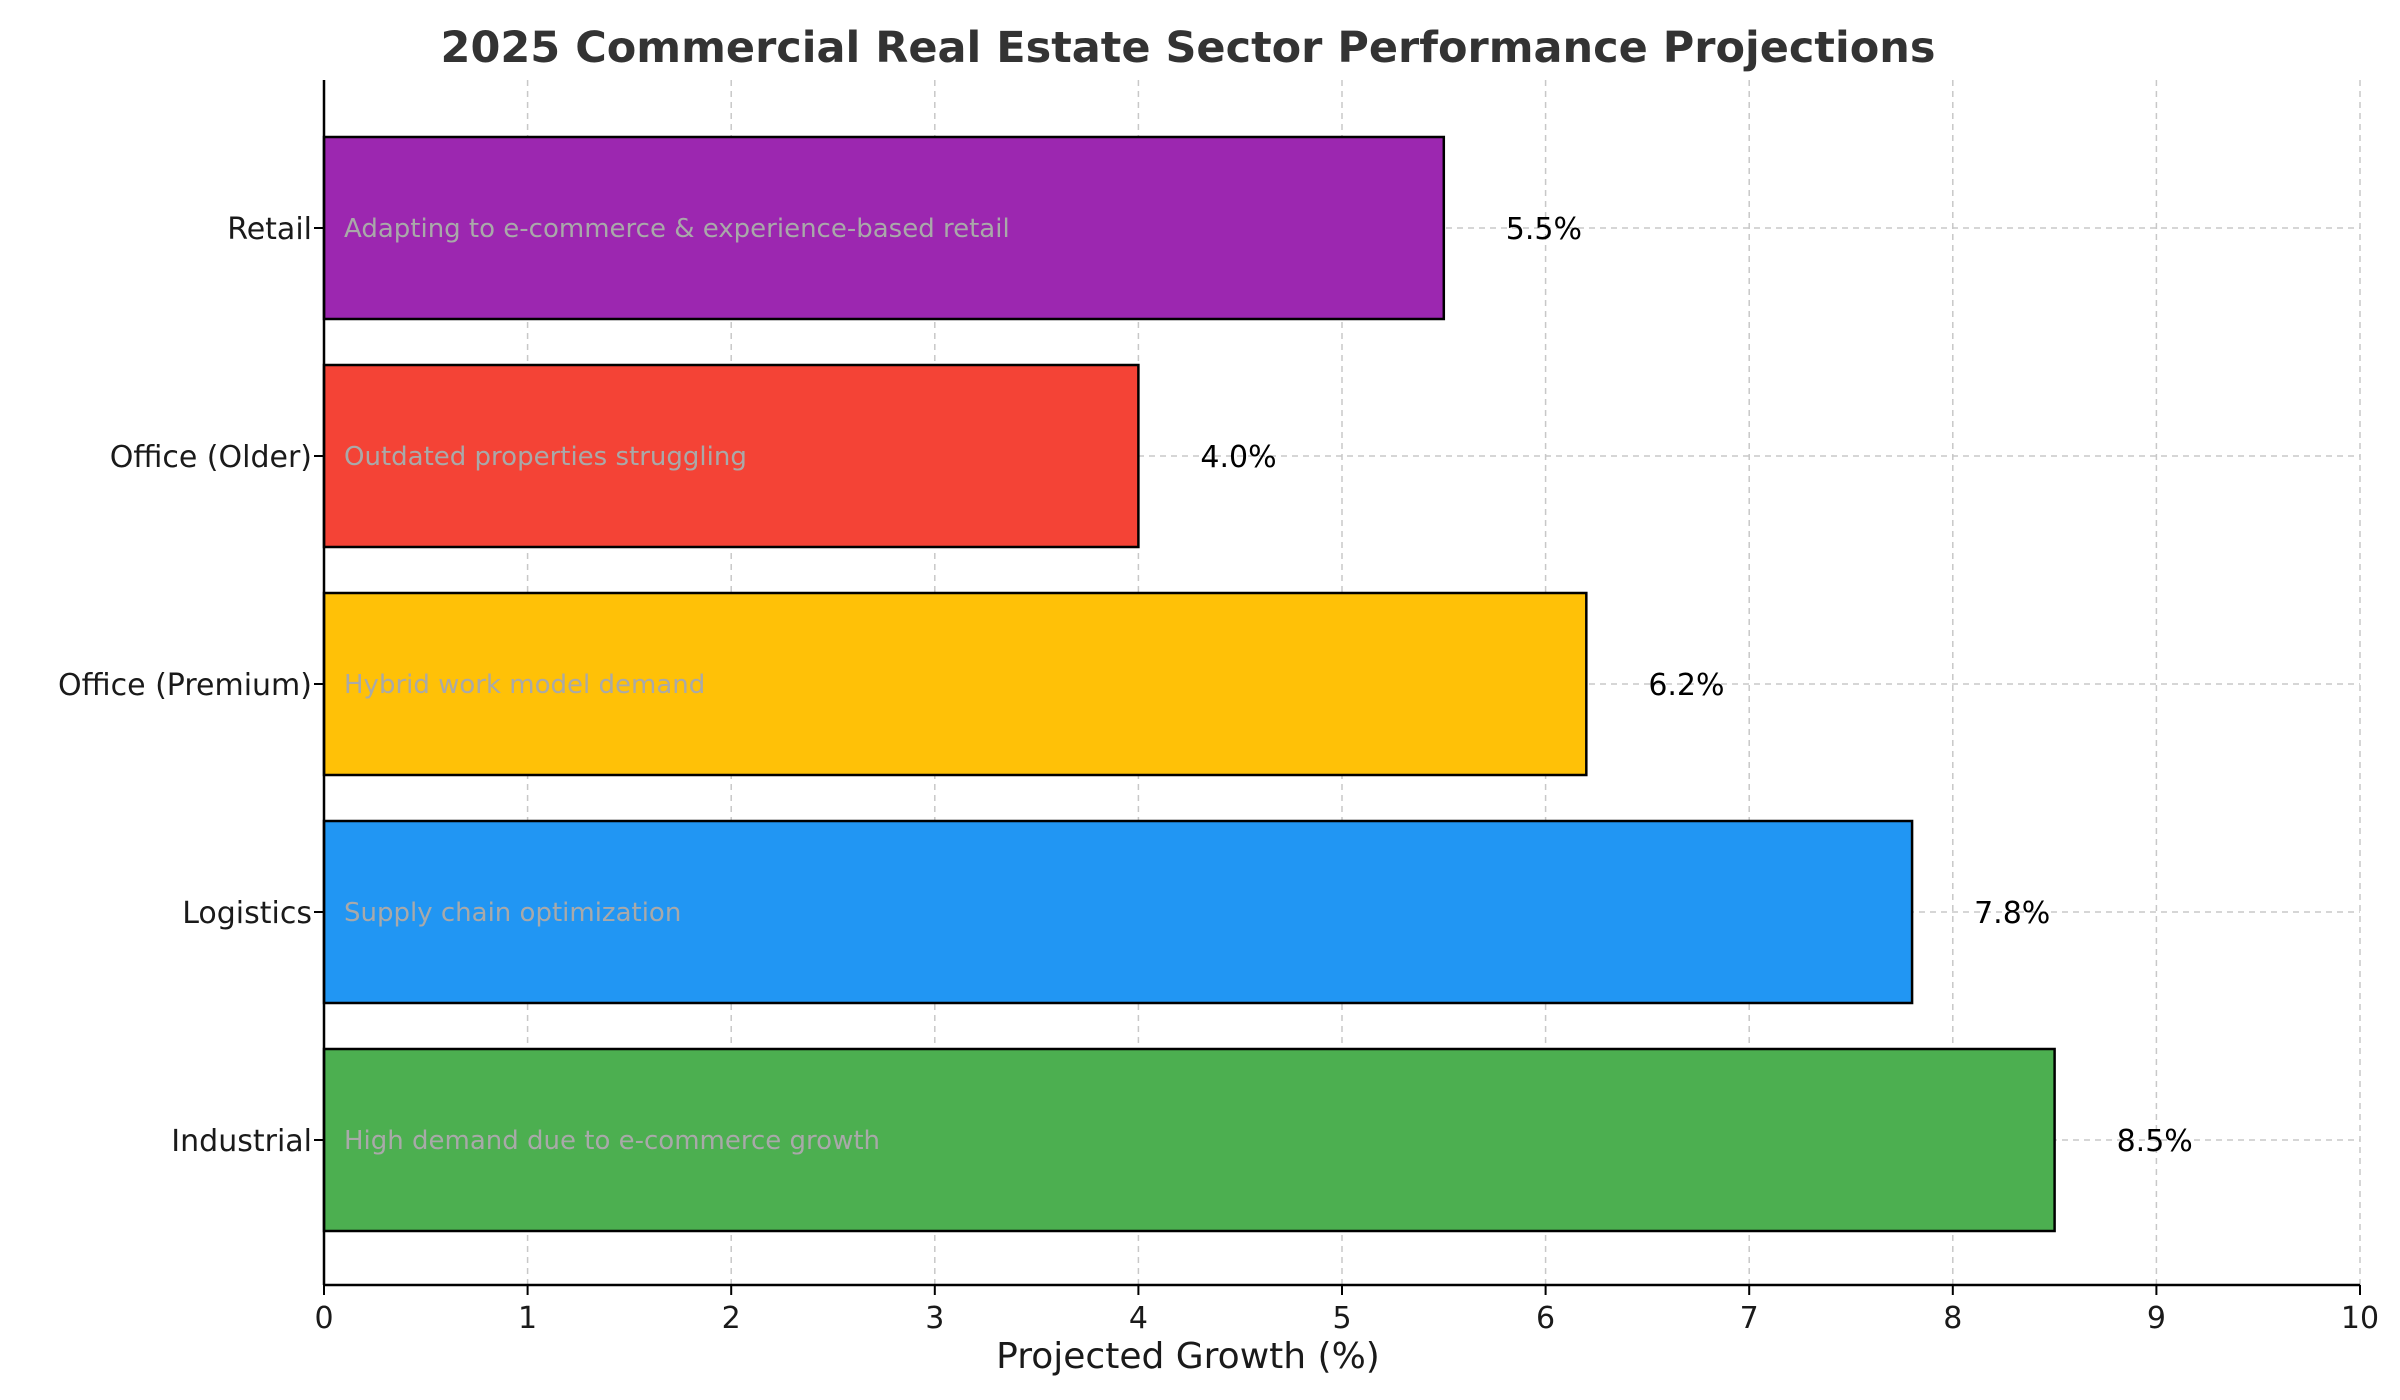  Describe the element at coordinates (1749, 1318) in the screenshot. I see `x-tick-label: 7` at that location.